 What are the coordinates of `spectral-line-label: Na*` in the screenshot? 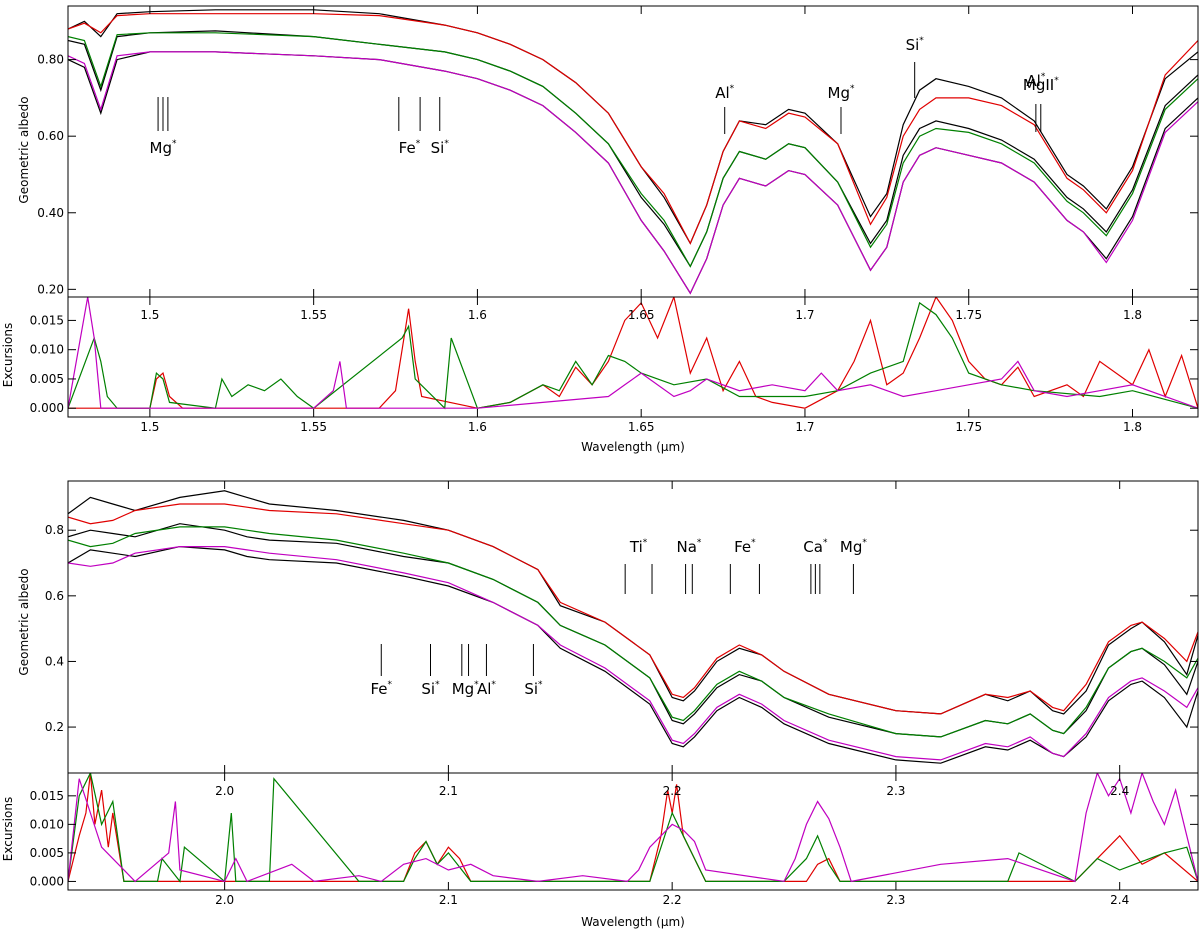 It's located at (688, 547).